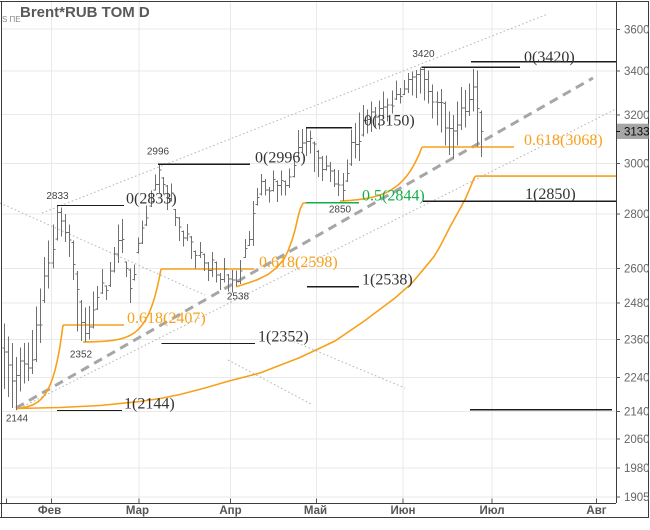  Describe the element at coordinates (393, 196) in the screenshot. I see `svg-text: 0.5(2844)` at that location.